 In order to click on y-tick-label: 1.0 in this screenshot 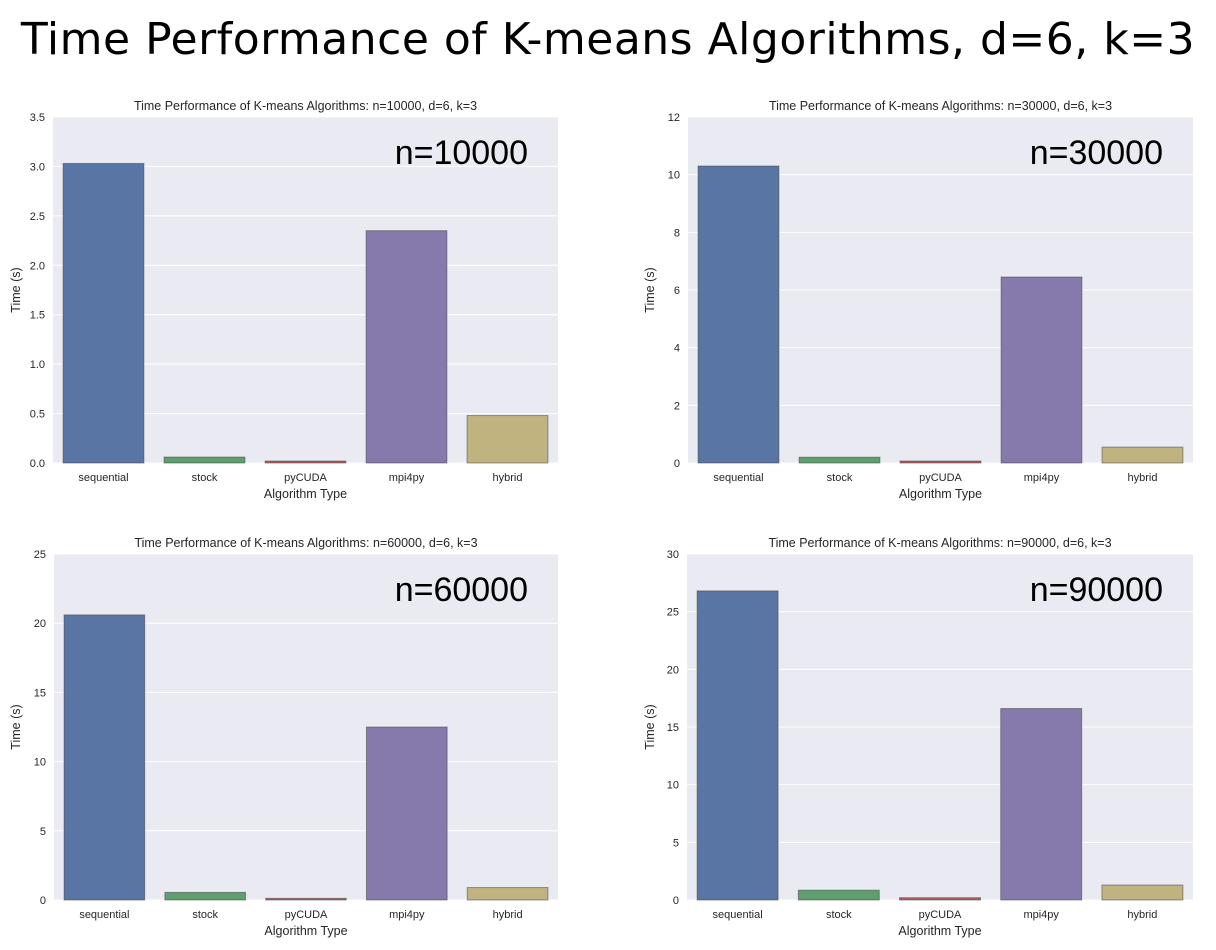, I will do `click(37, 365)`.